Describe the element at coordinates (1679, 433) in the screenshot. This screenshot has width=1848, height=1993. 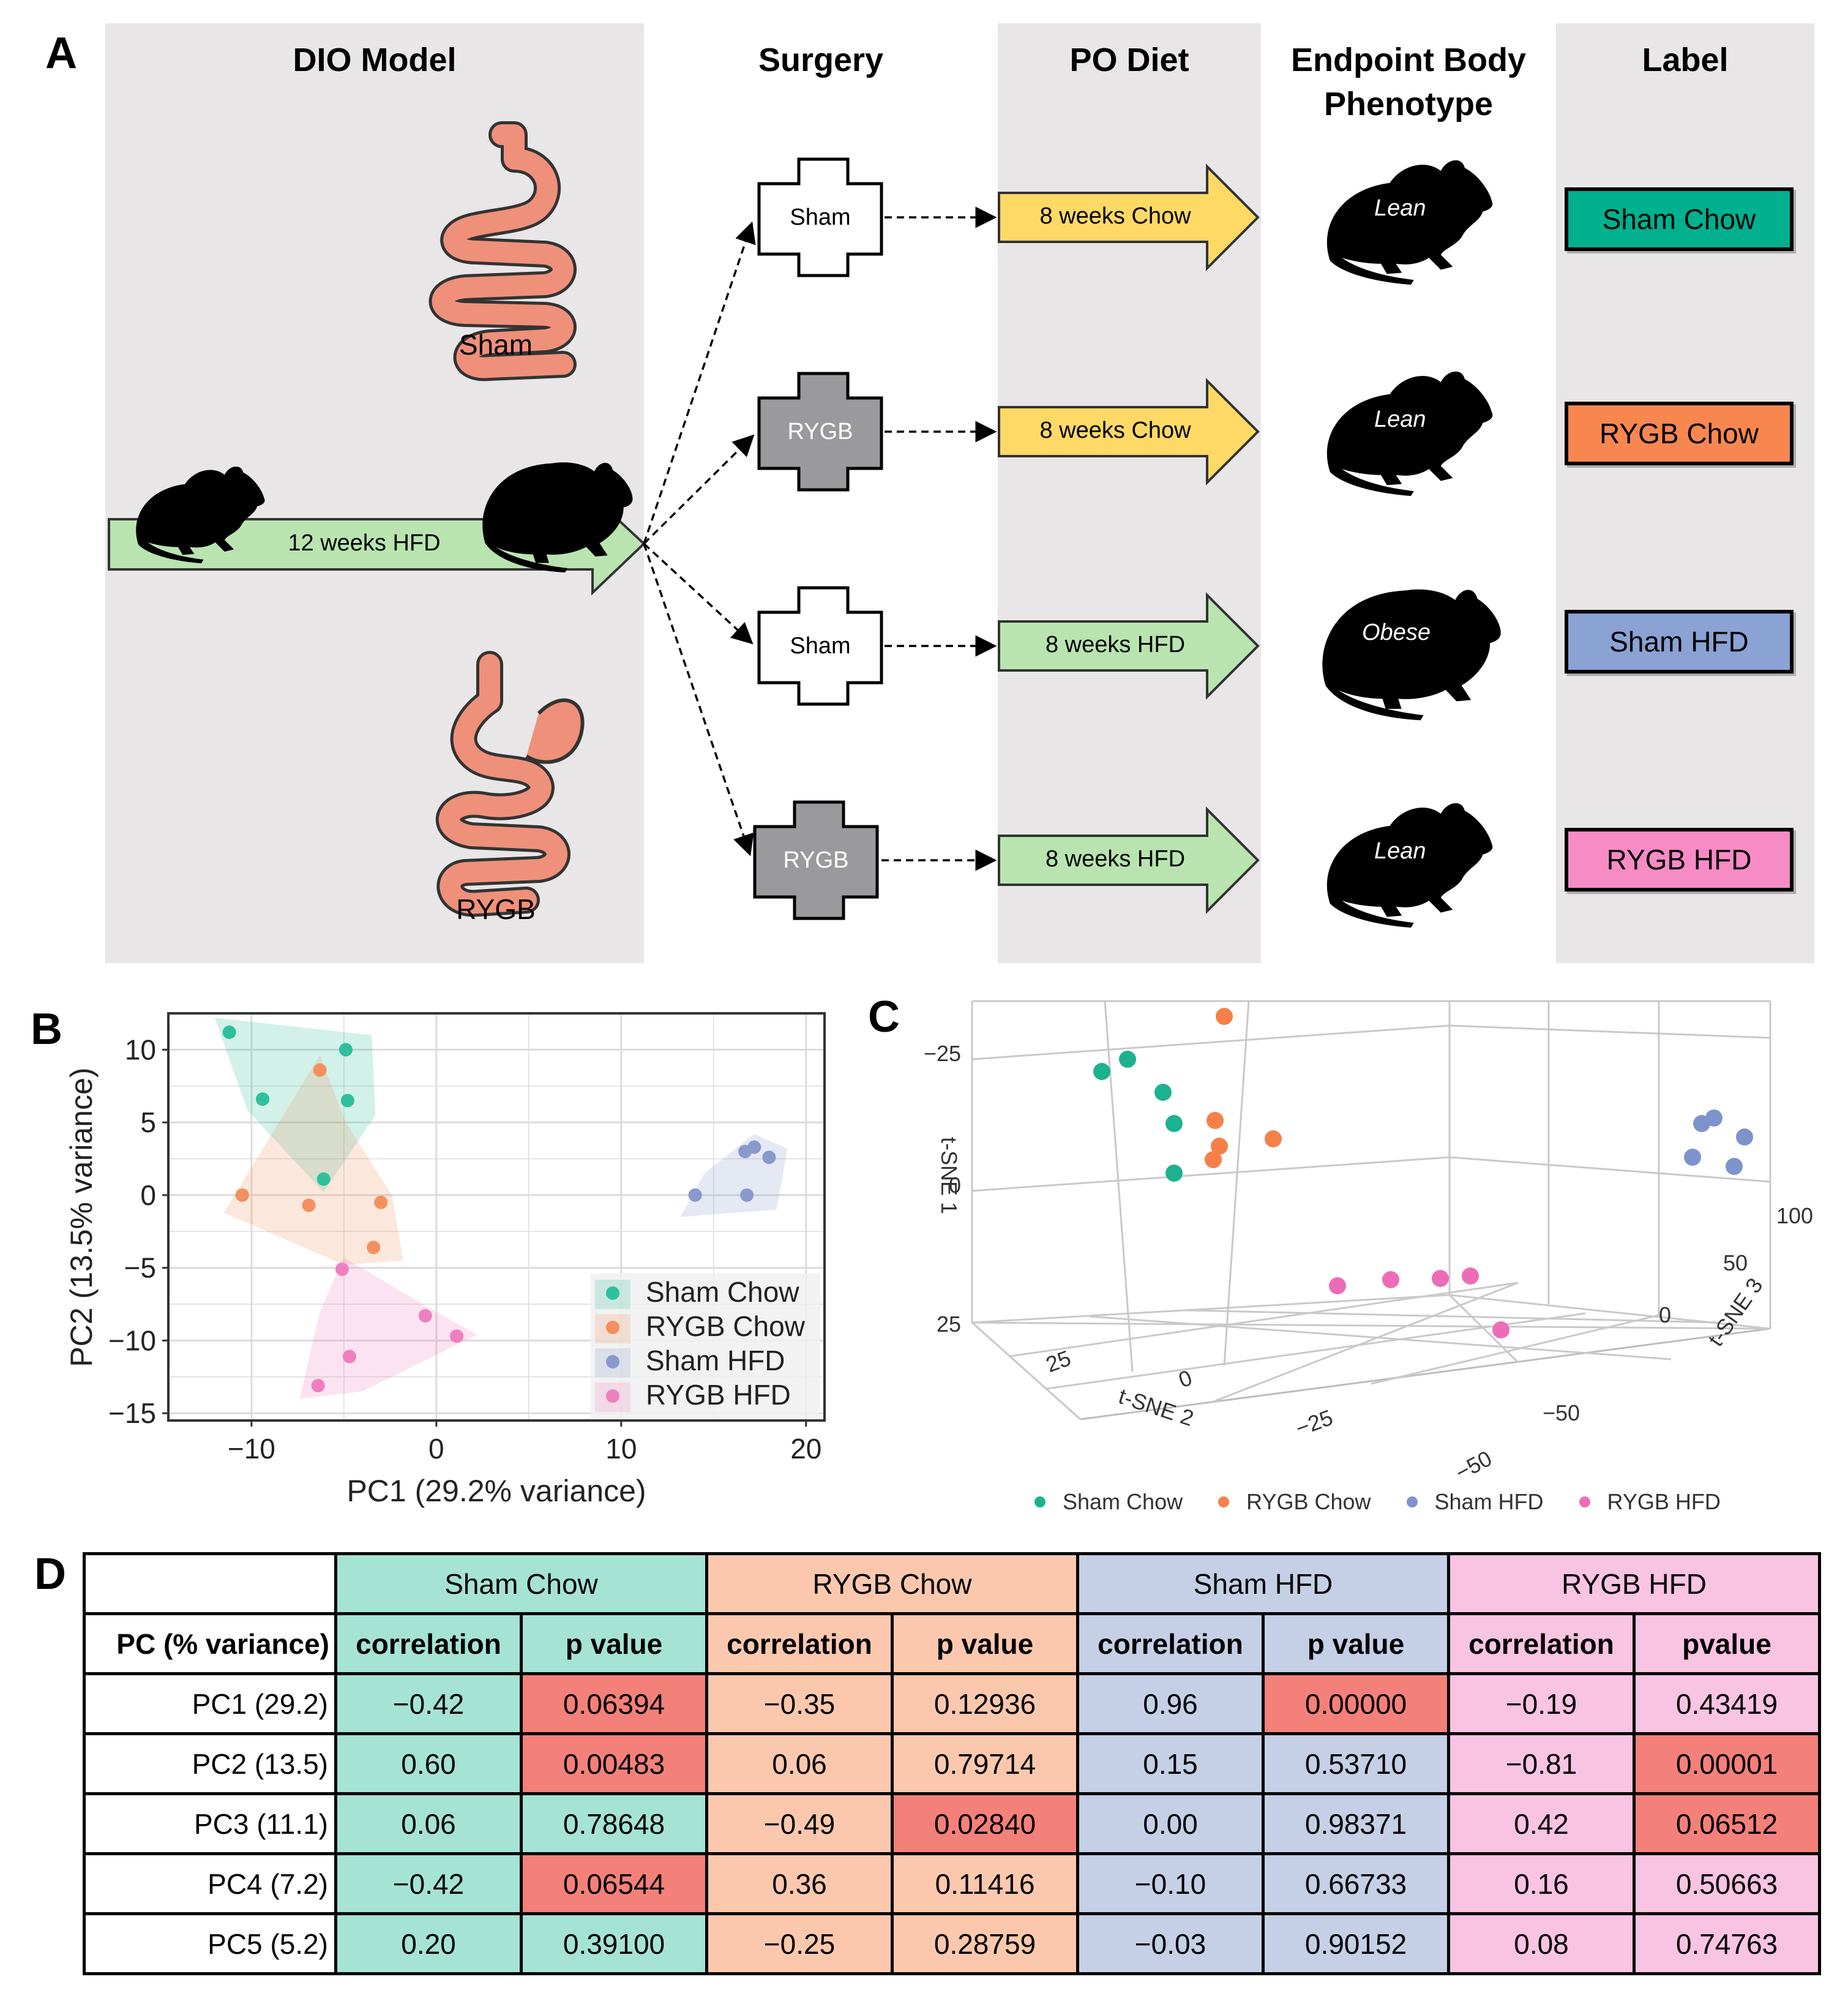
I see `label-box-rygb-chow: RYGB Chow` at that location.